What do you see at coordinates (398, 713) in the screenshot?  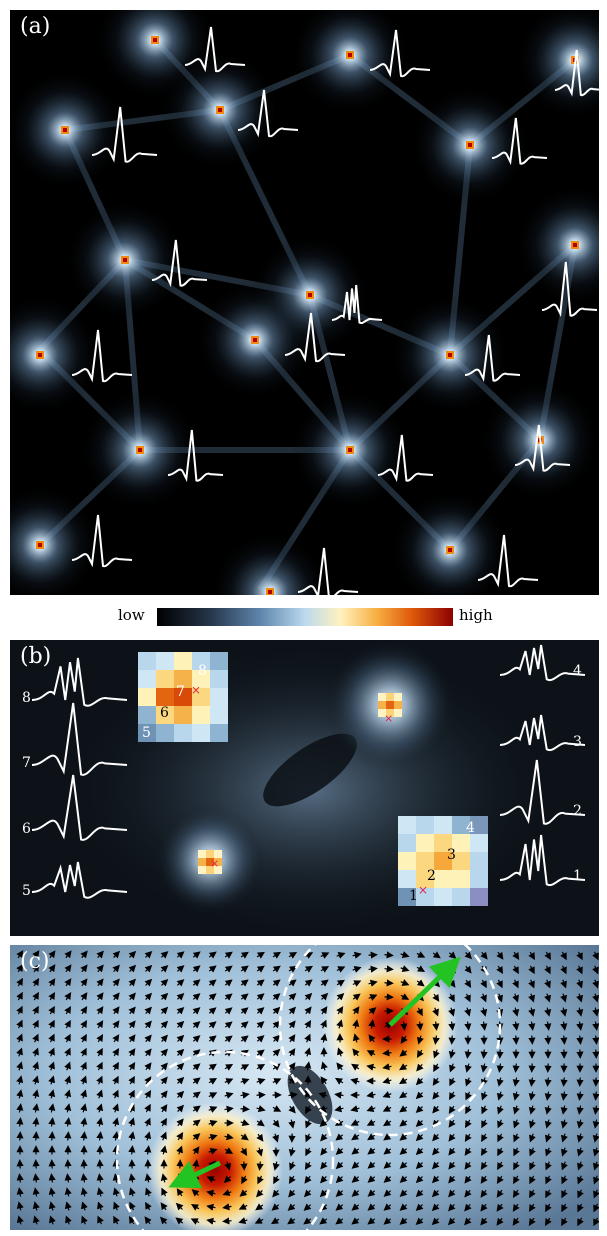 I see `heat-pixel` at bounding box center [398, 713].